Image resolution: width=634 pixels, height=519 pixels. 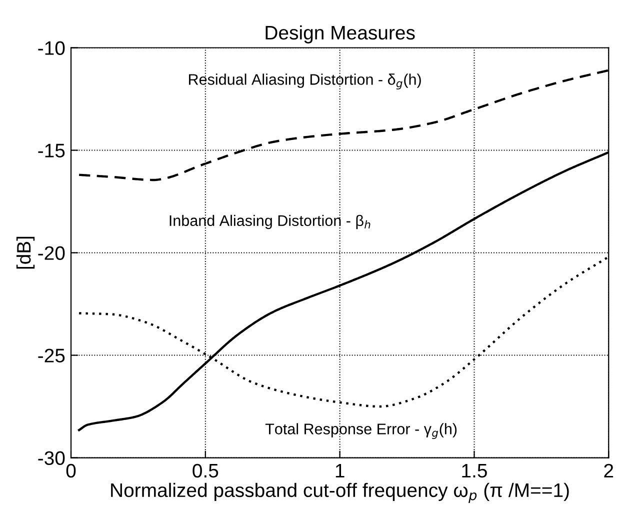 I want to click on y-axis-title: [dB], so click(x=25, y=252).